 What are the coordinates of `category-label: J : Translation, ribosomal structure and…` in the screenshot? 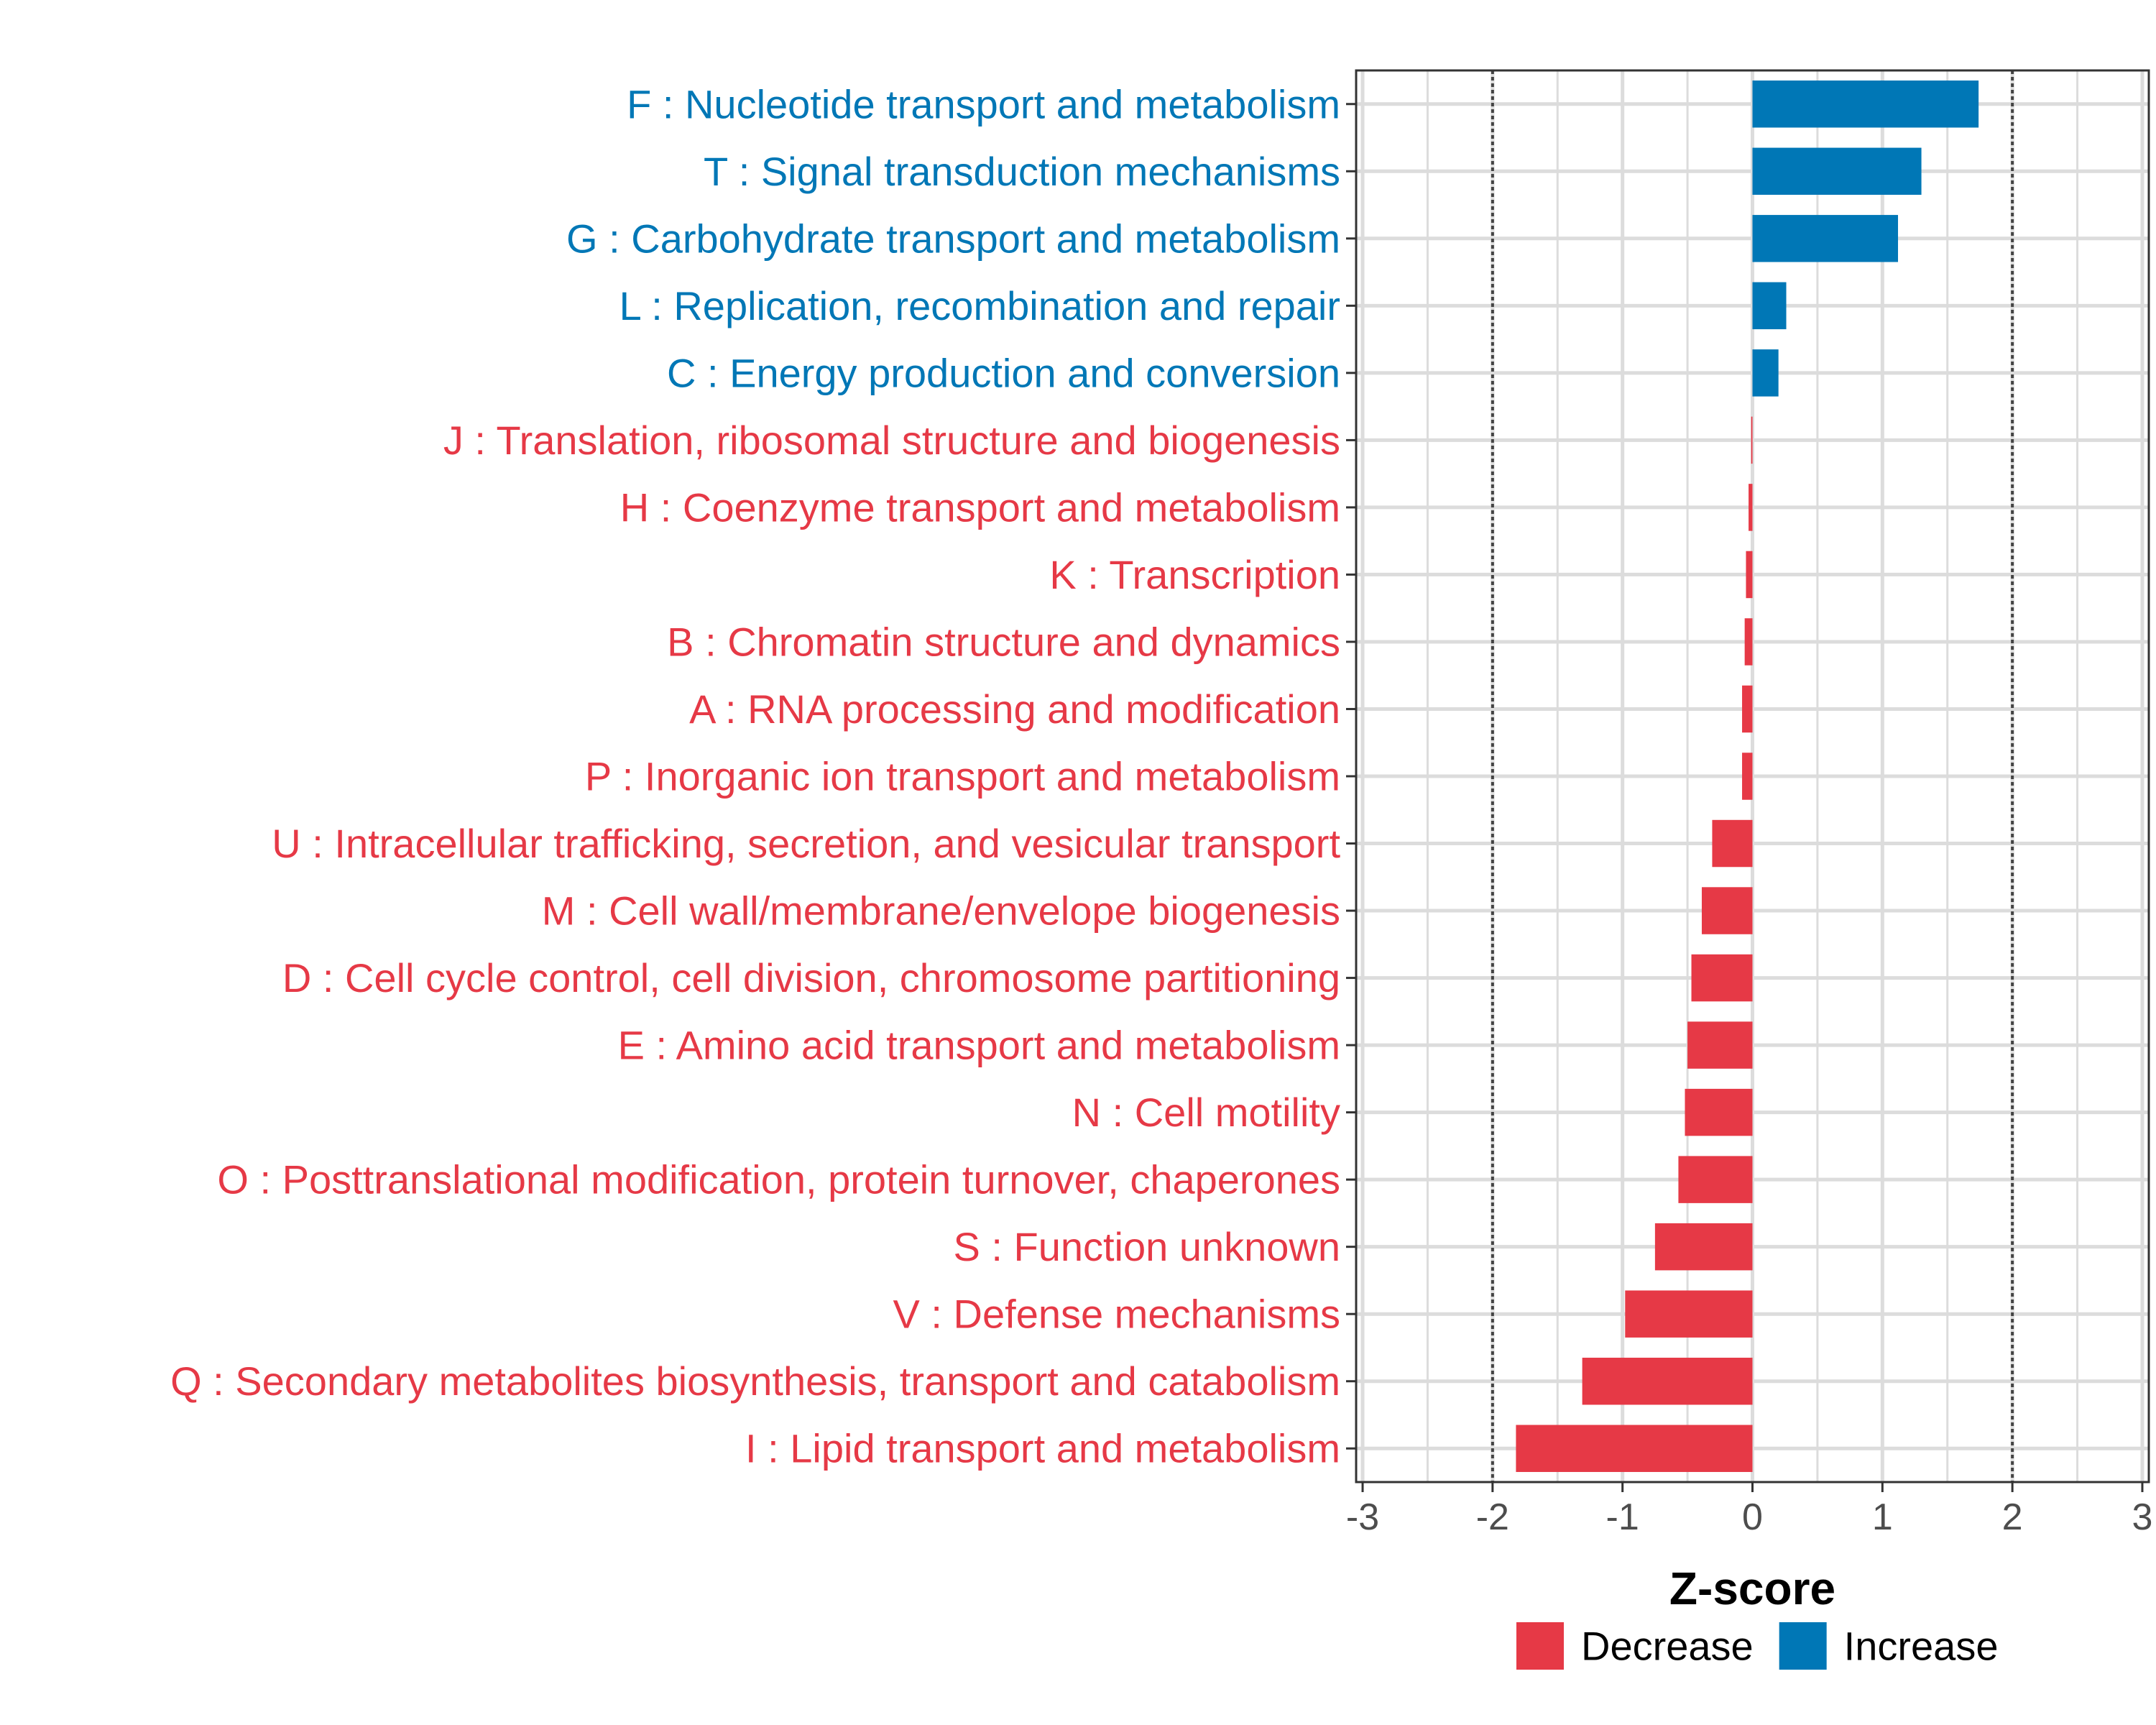 It's located at (891, 440).